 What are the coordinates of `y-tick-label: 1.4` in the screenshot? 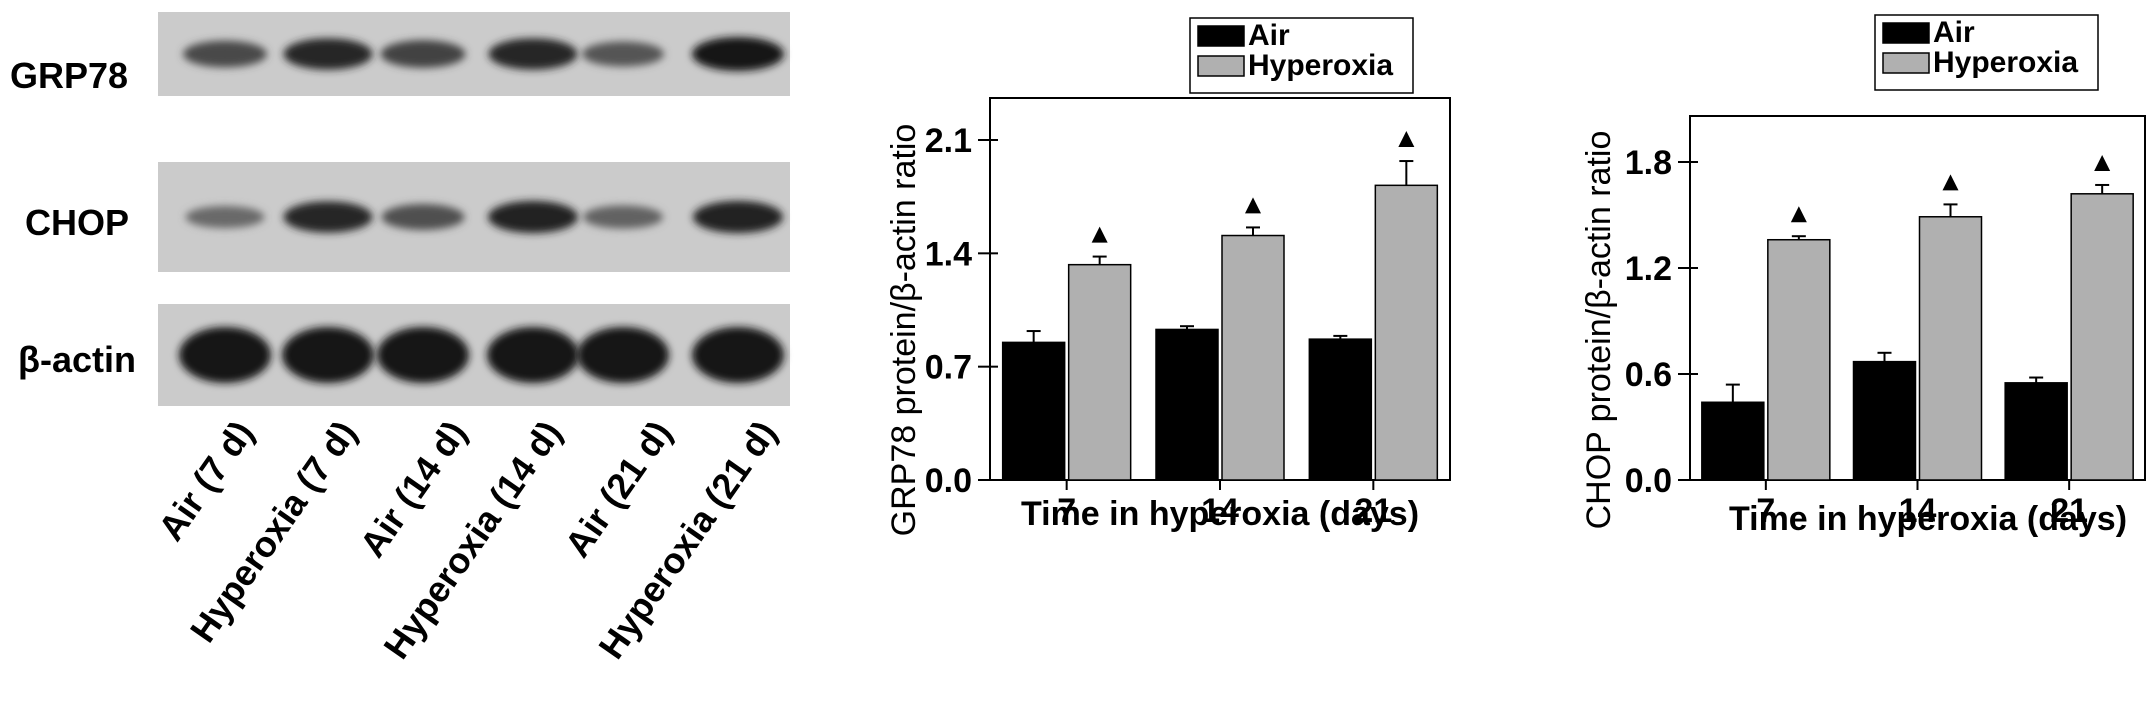 It's located at (948, 254).